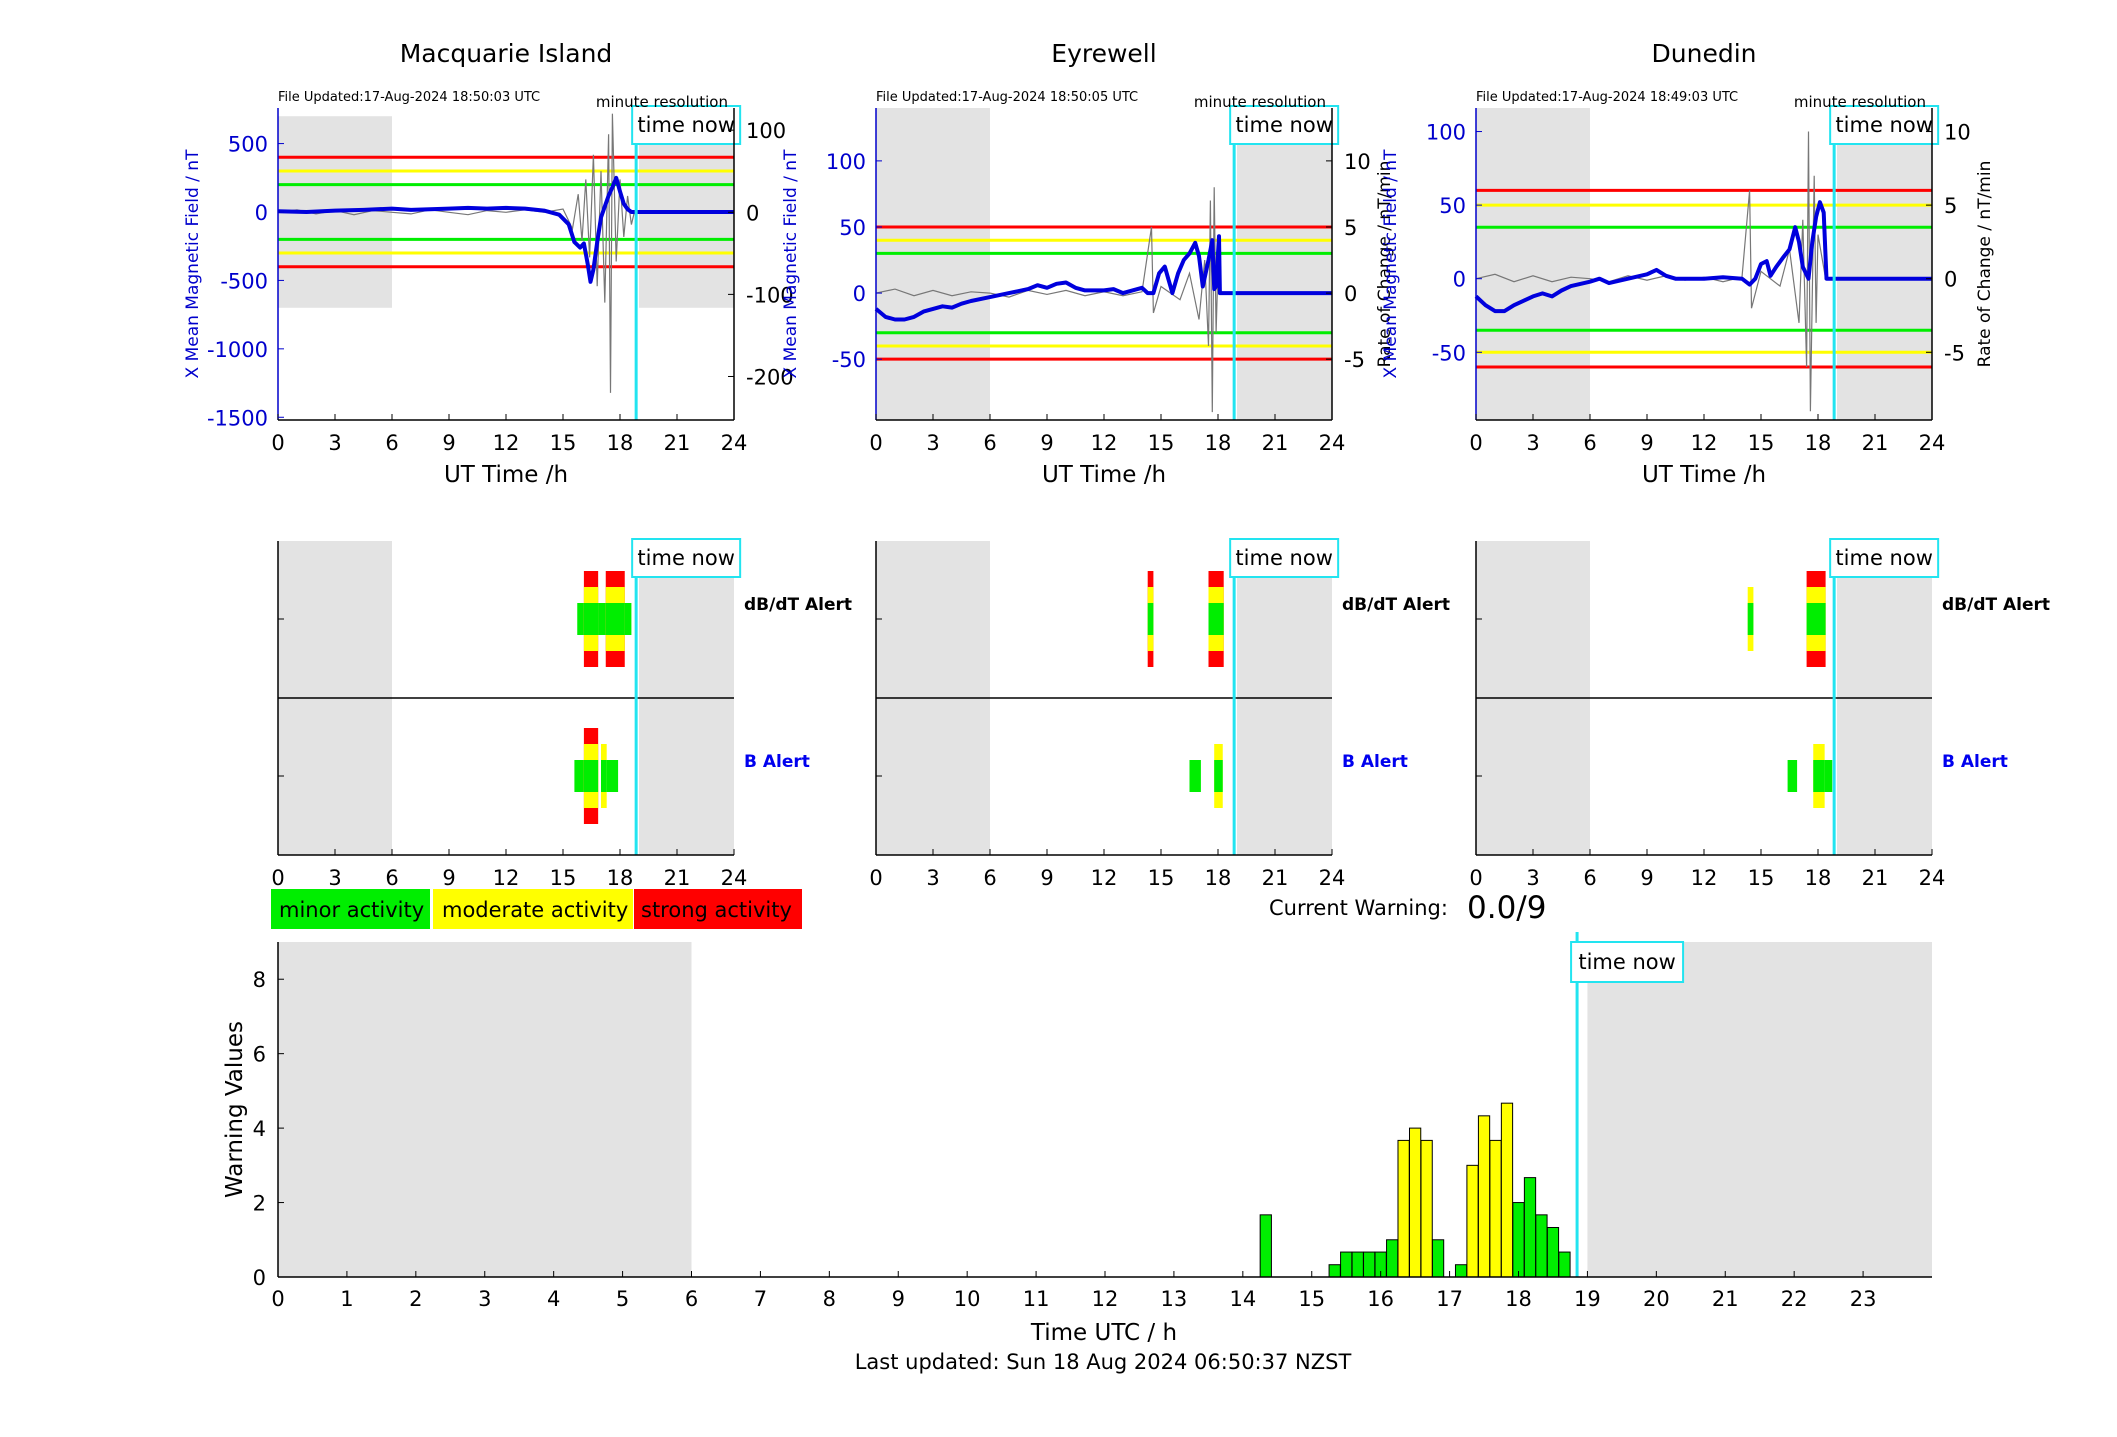 The width and height of the screenshot is (2117, 1437). Describe the element at coordinates (1380, 1299) in the screenshot. I see `x-tick-label: 16` at that location.